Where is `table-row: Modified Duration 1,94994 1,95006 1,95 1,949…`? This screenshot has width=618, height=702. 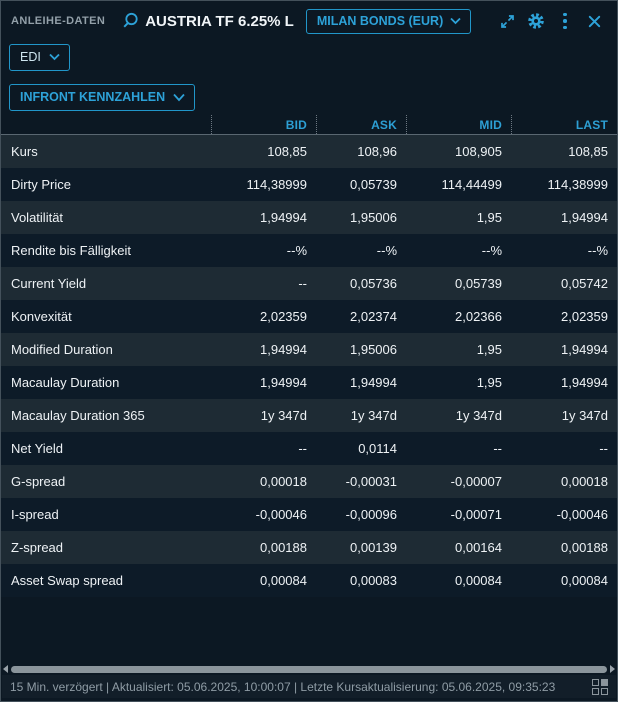 table-row: Modified Duration 1,94994 1,95006 1,95 1,949… is located at coordinates (309, 349).